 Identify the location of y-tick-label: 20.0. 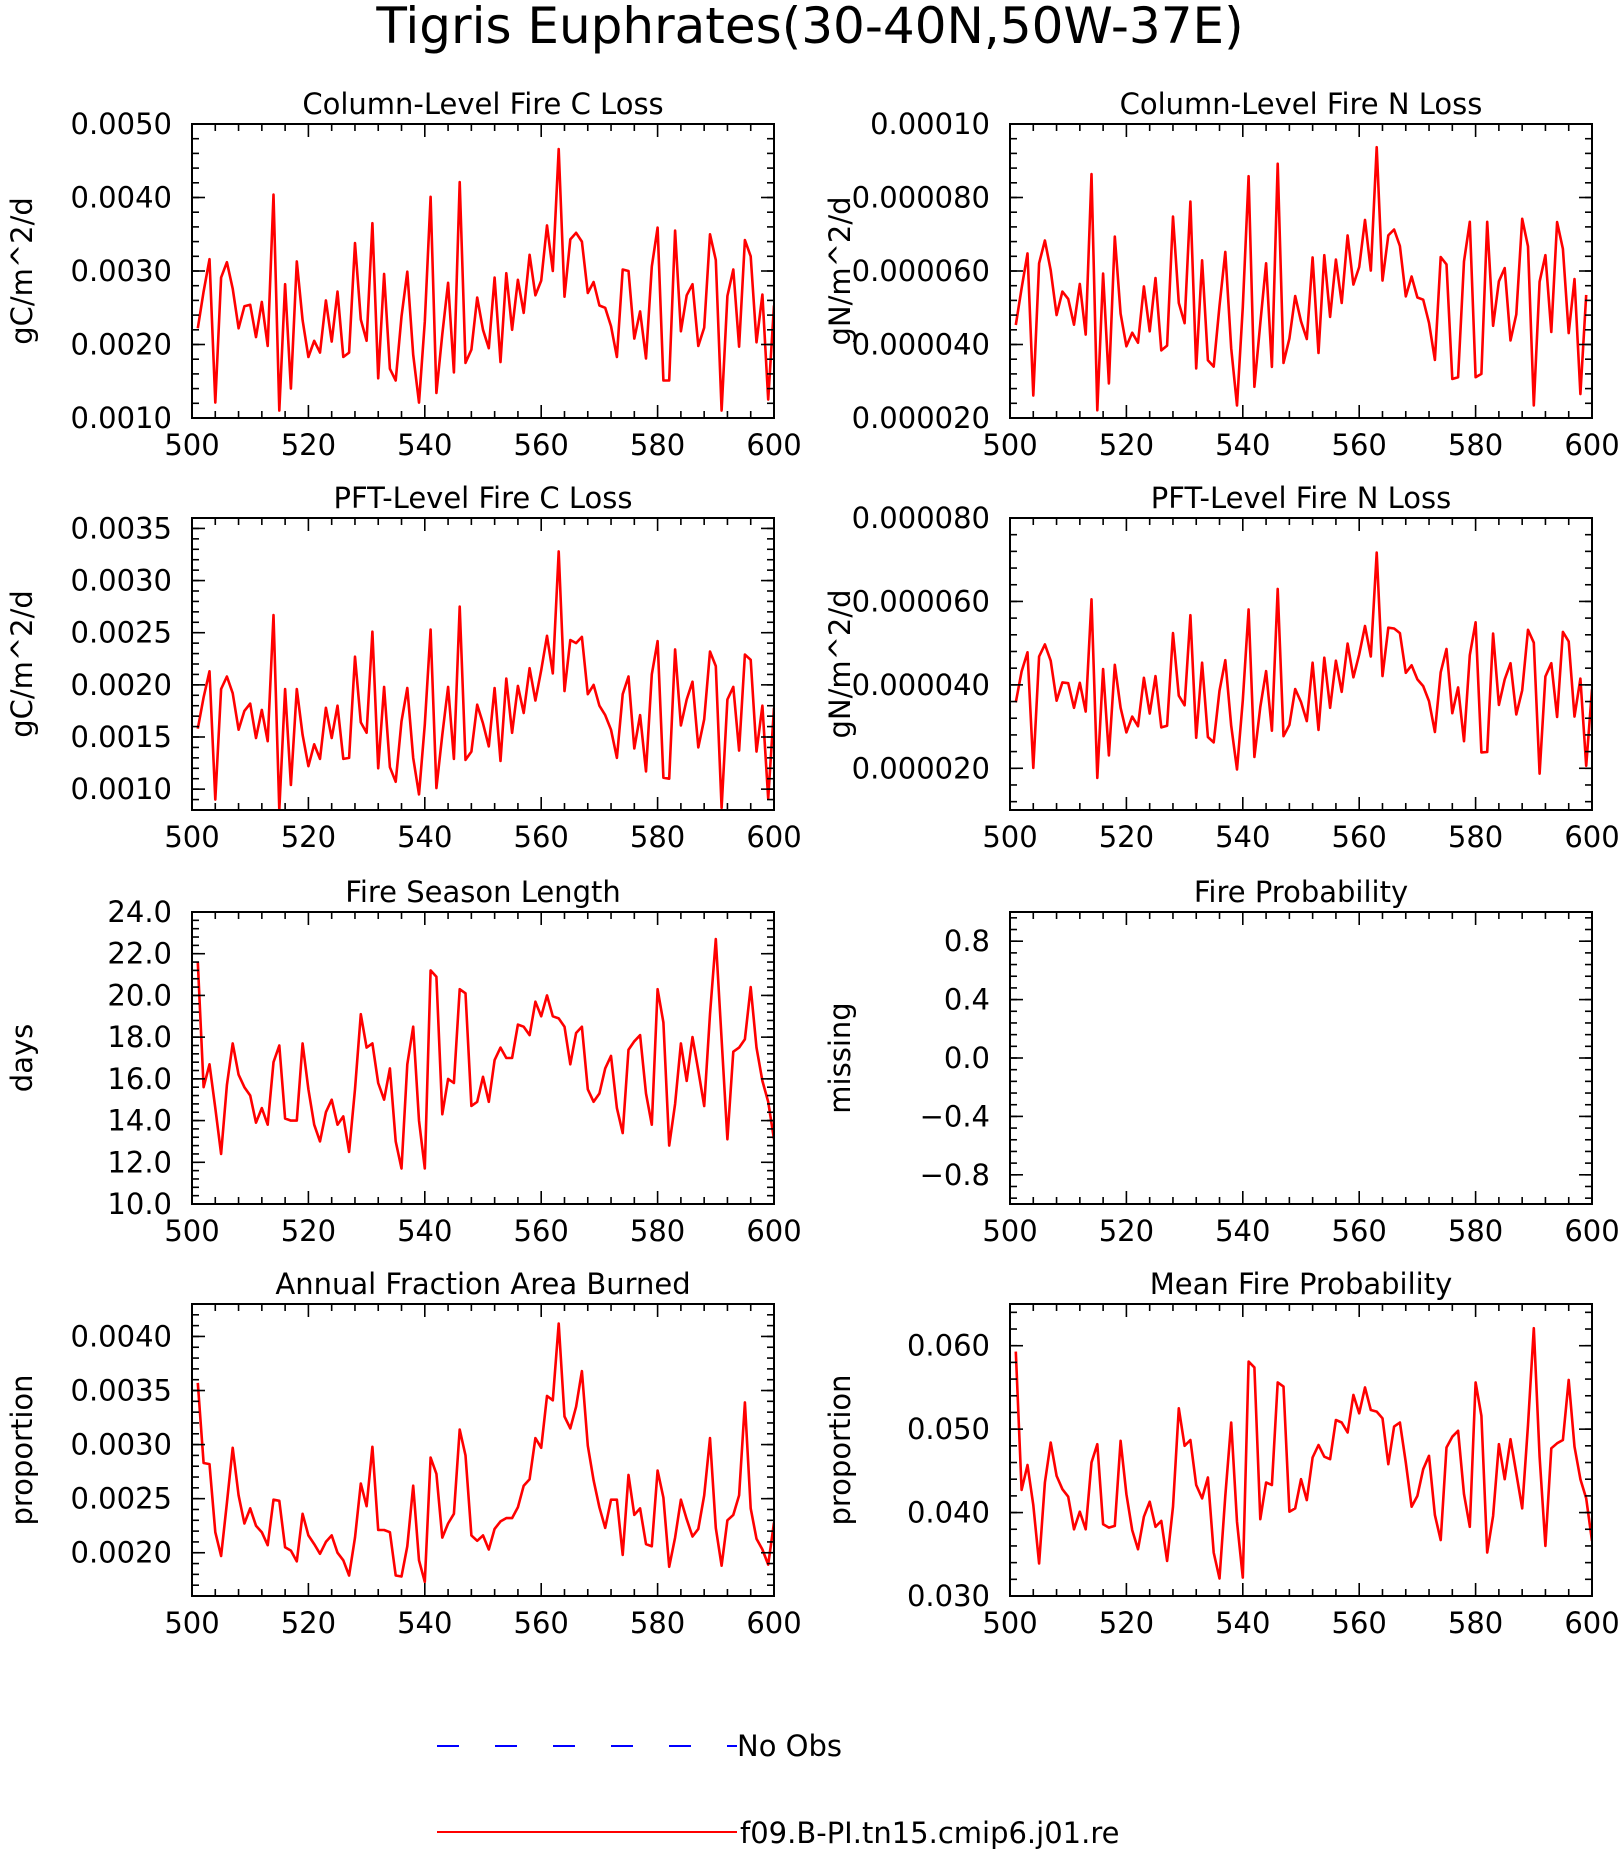
(139, 995).